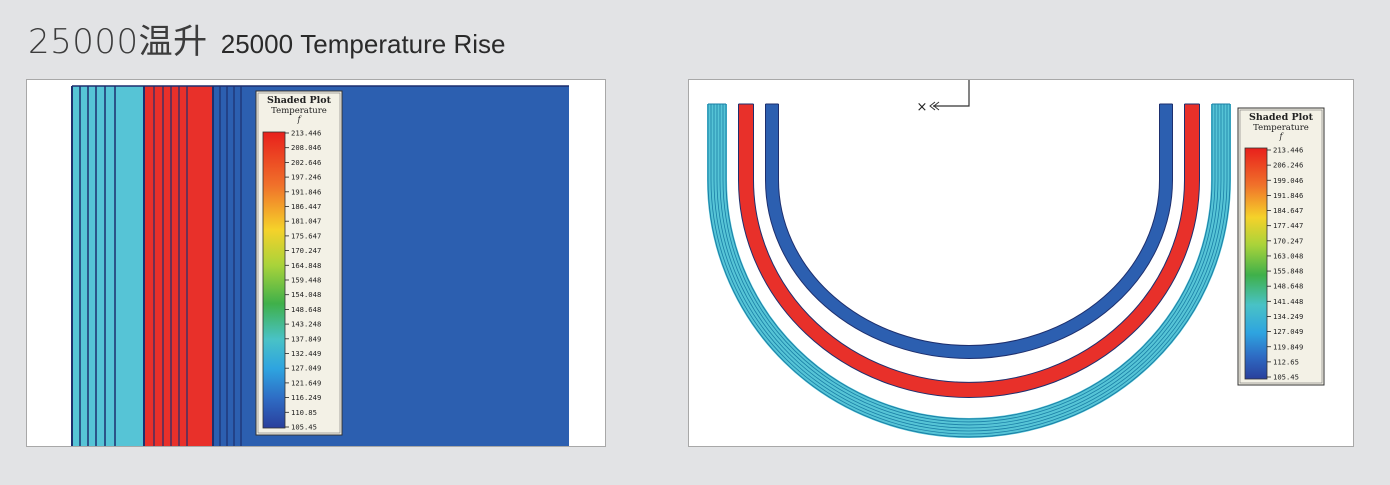 This screenshot has height=485, width=1390. I want to click on legend-tick-label: 197.246, so click(306, 177).